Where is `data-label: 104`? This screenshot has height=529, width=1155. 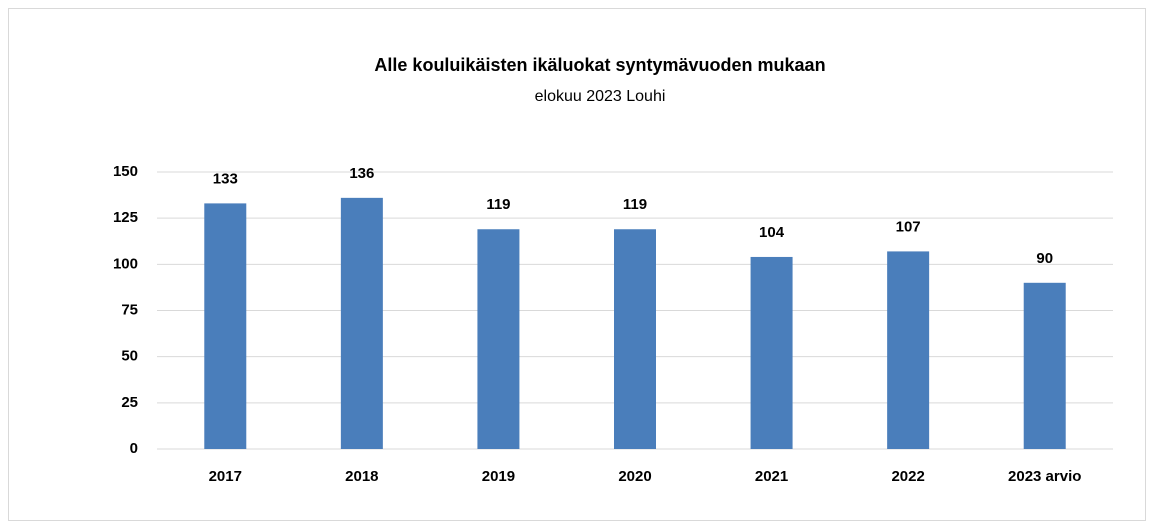
data-label: 104 is located at coordinates (772, 232).